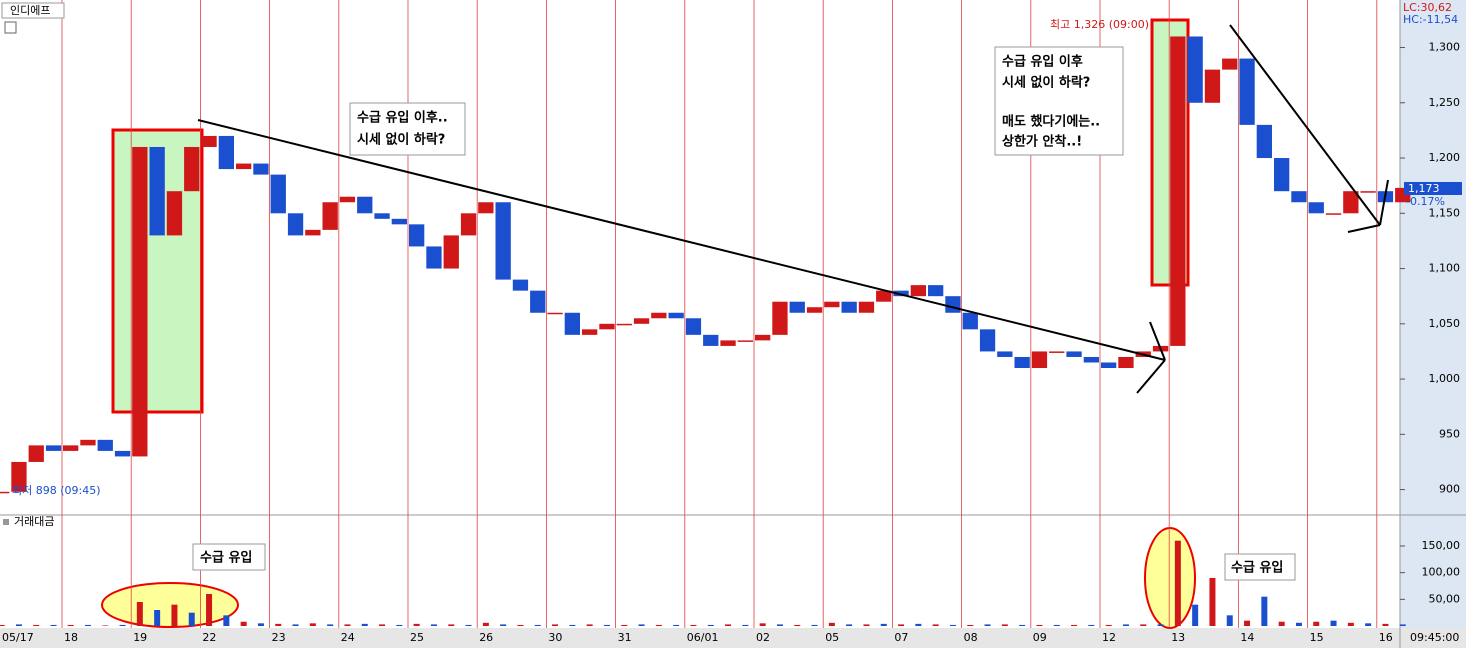 This screenshot has height=652, width=1466. I want to click on x-tick-label: 09, so click(1040, 637).